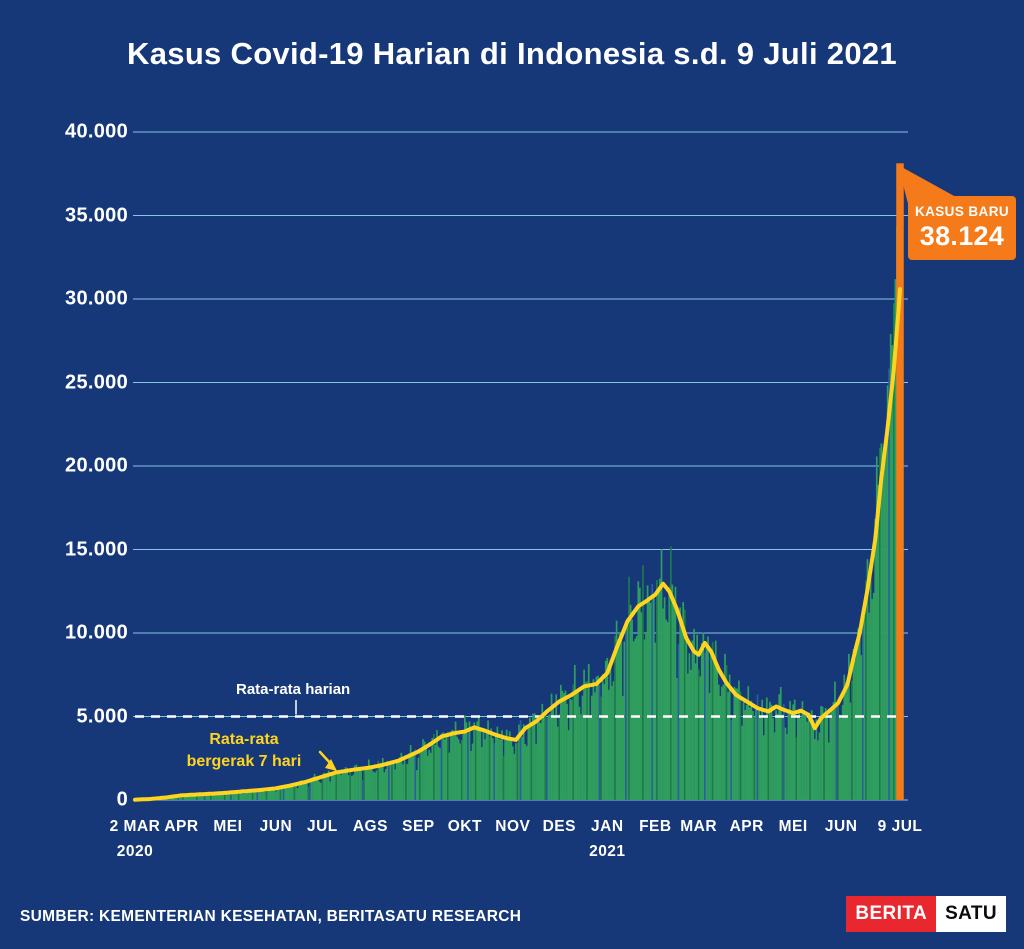  I want to click on callout-value: 38.124, so click(962, 236).